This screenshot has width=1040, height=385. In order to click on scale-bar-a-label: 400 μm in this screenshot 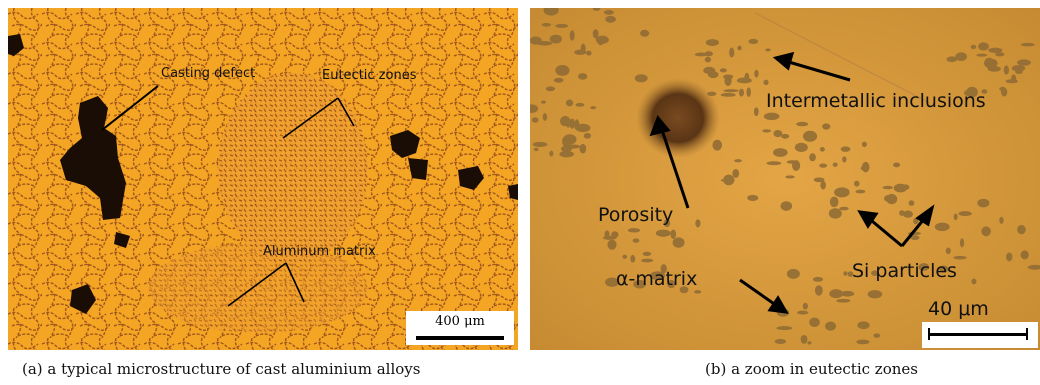, I will do `click(460, 321)`.